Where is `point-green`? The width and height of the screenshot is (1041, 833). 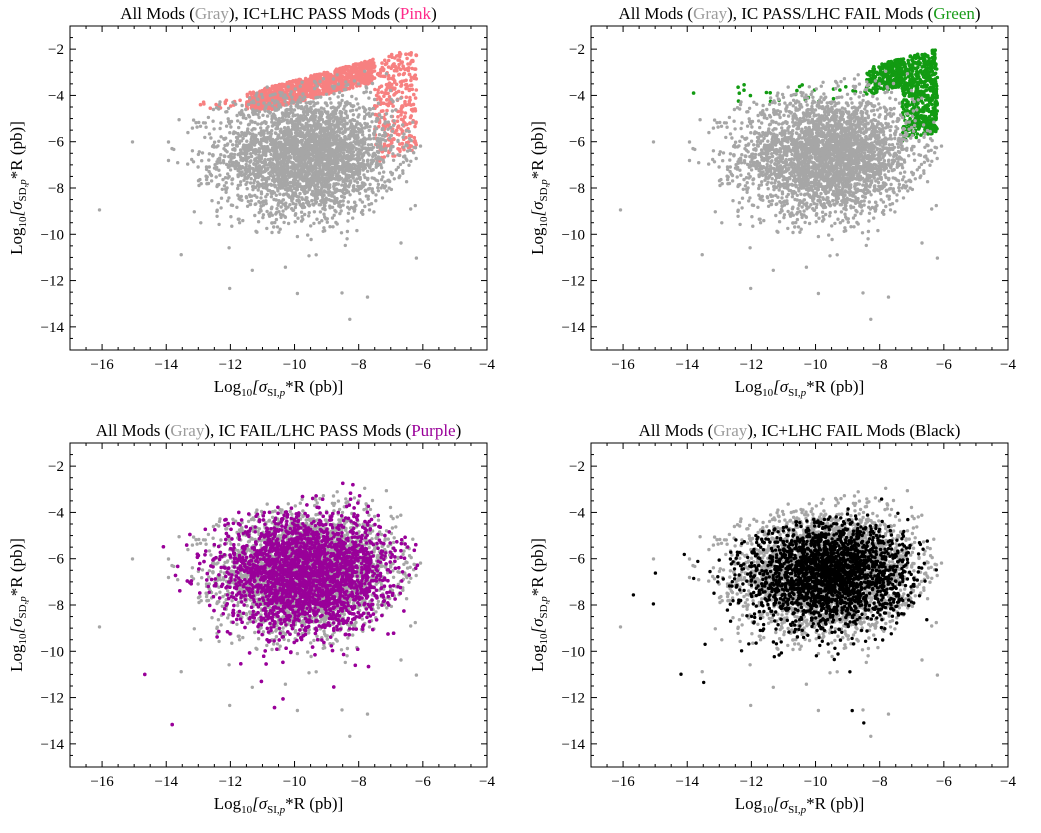
point-green is located at coordinates (921, 135).